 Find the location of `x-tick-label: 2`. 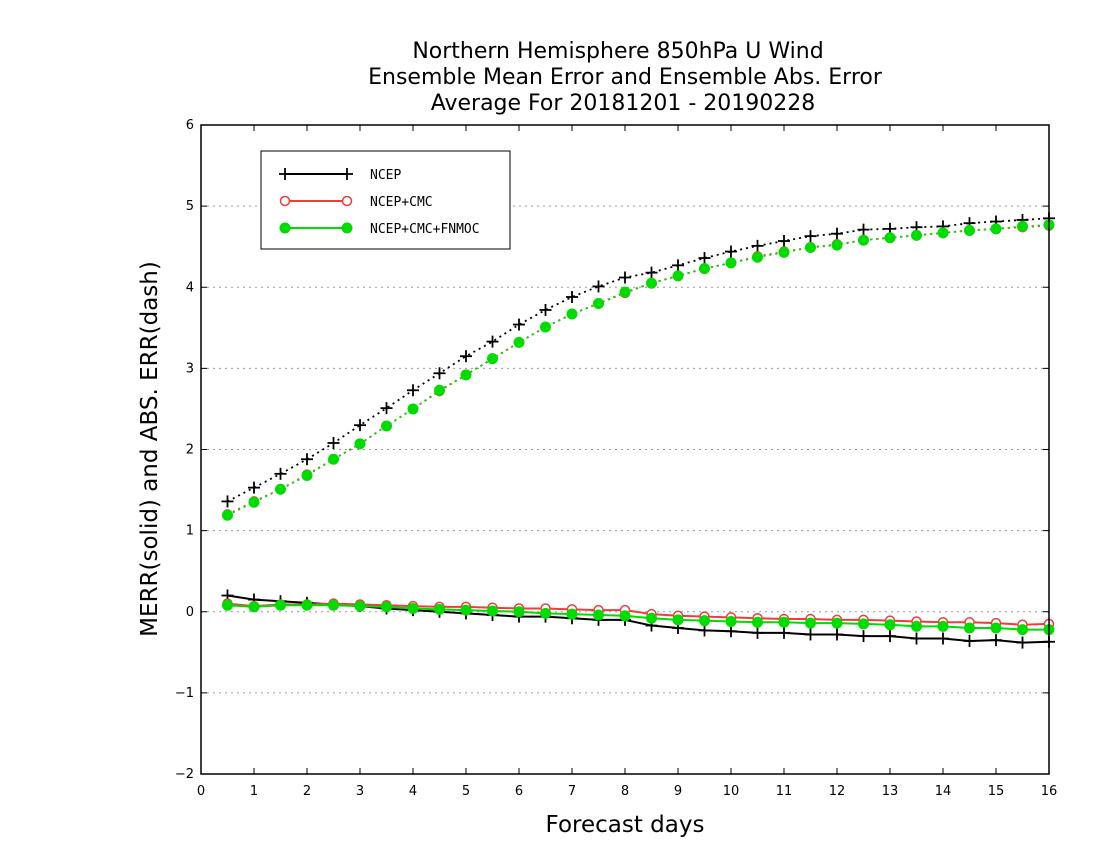

x-tick-label: 2 is located at coordinates (307, 791).